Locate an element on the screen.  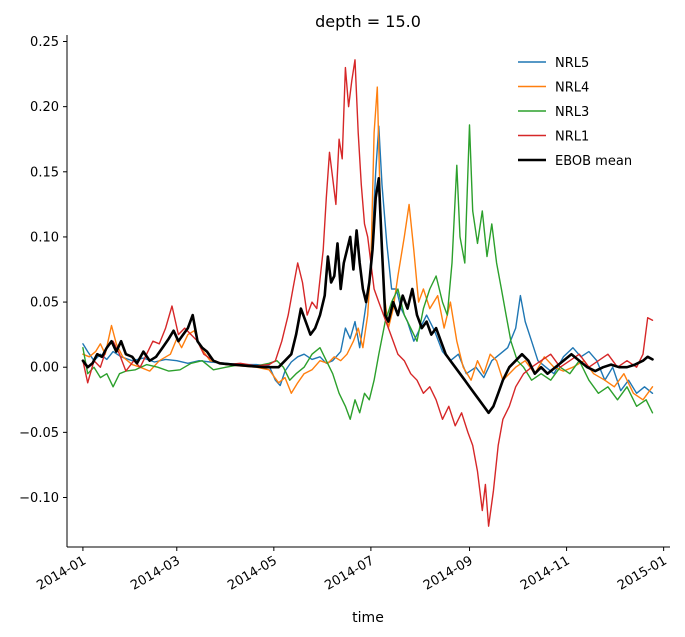
legend-label: NRL5 is located at coordinates (572, 63).